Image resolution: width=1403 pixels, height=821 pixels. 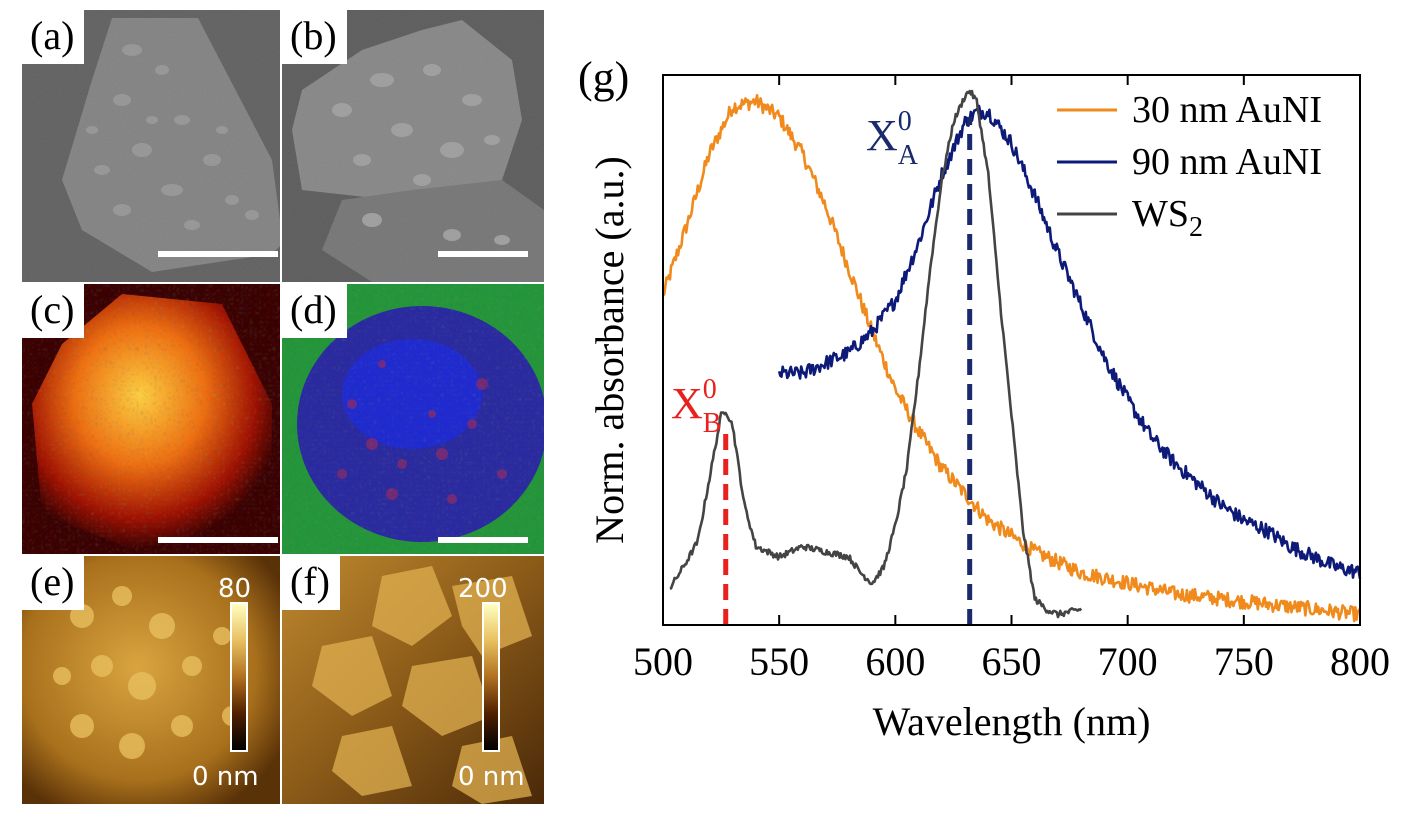 I want to click on panel-c-edx-map: (c), so click(x=151, y=419).